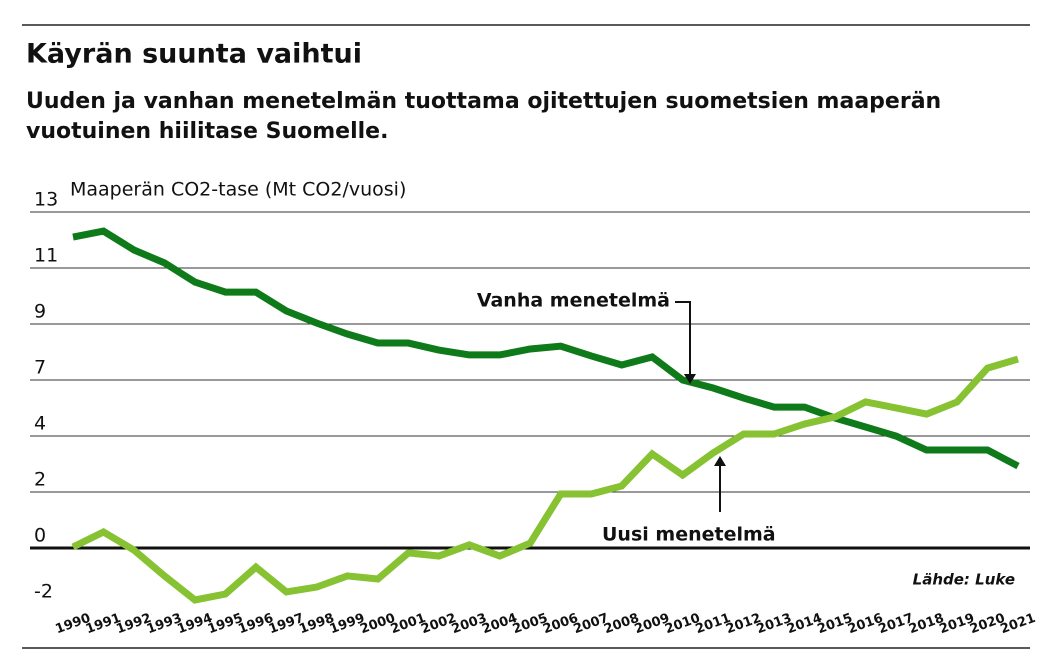  I want to click on y-tick-label: 7, so click(40, 367).